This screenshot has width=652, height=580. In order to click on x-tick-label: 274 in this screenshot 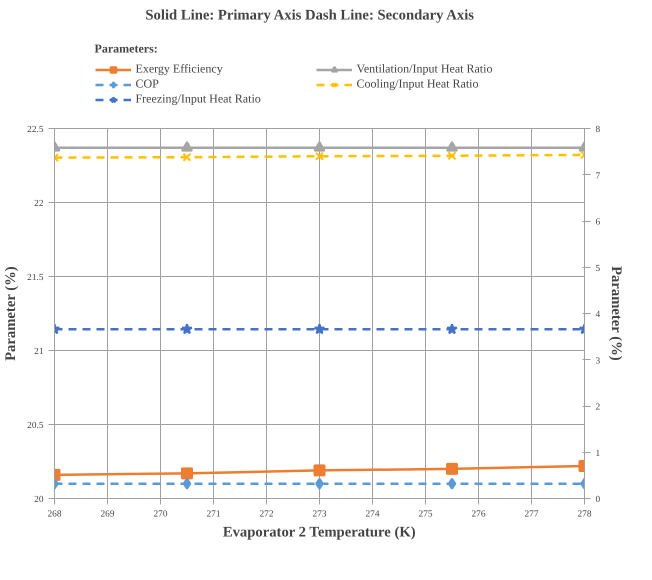, I will do `click(373, 515)`.